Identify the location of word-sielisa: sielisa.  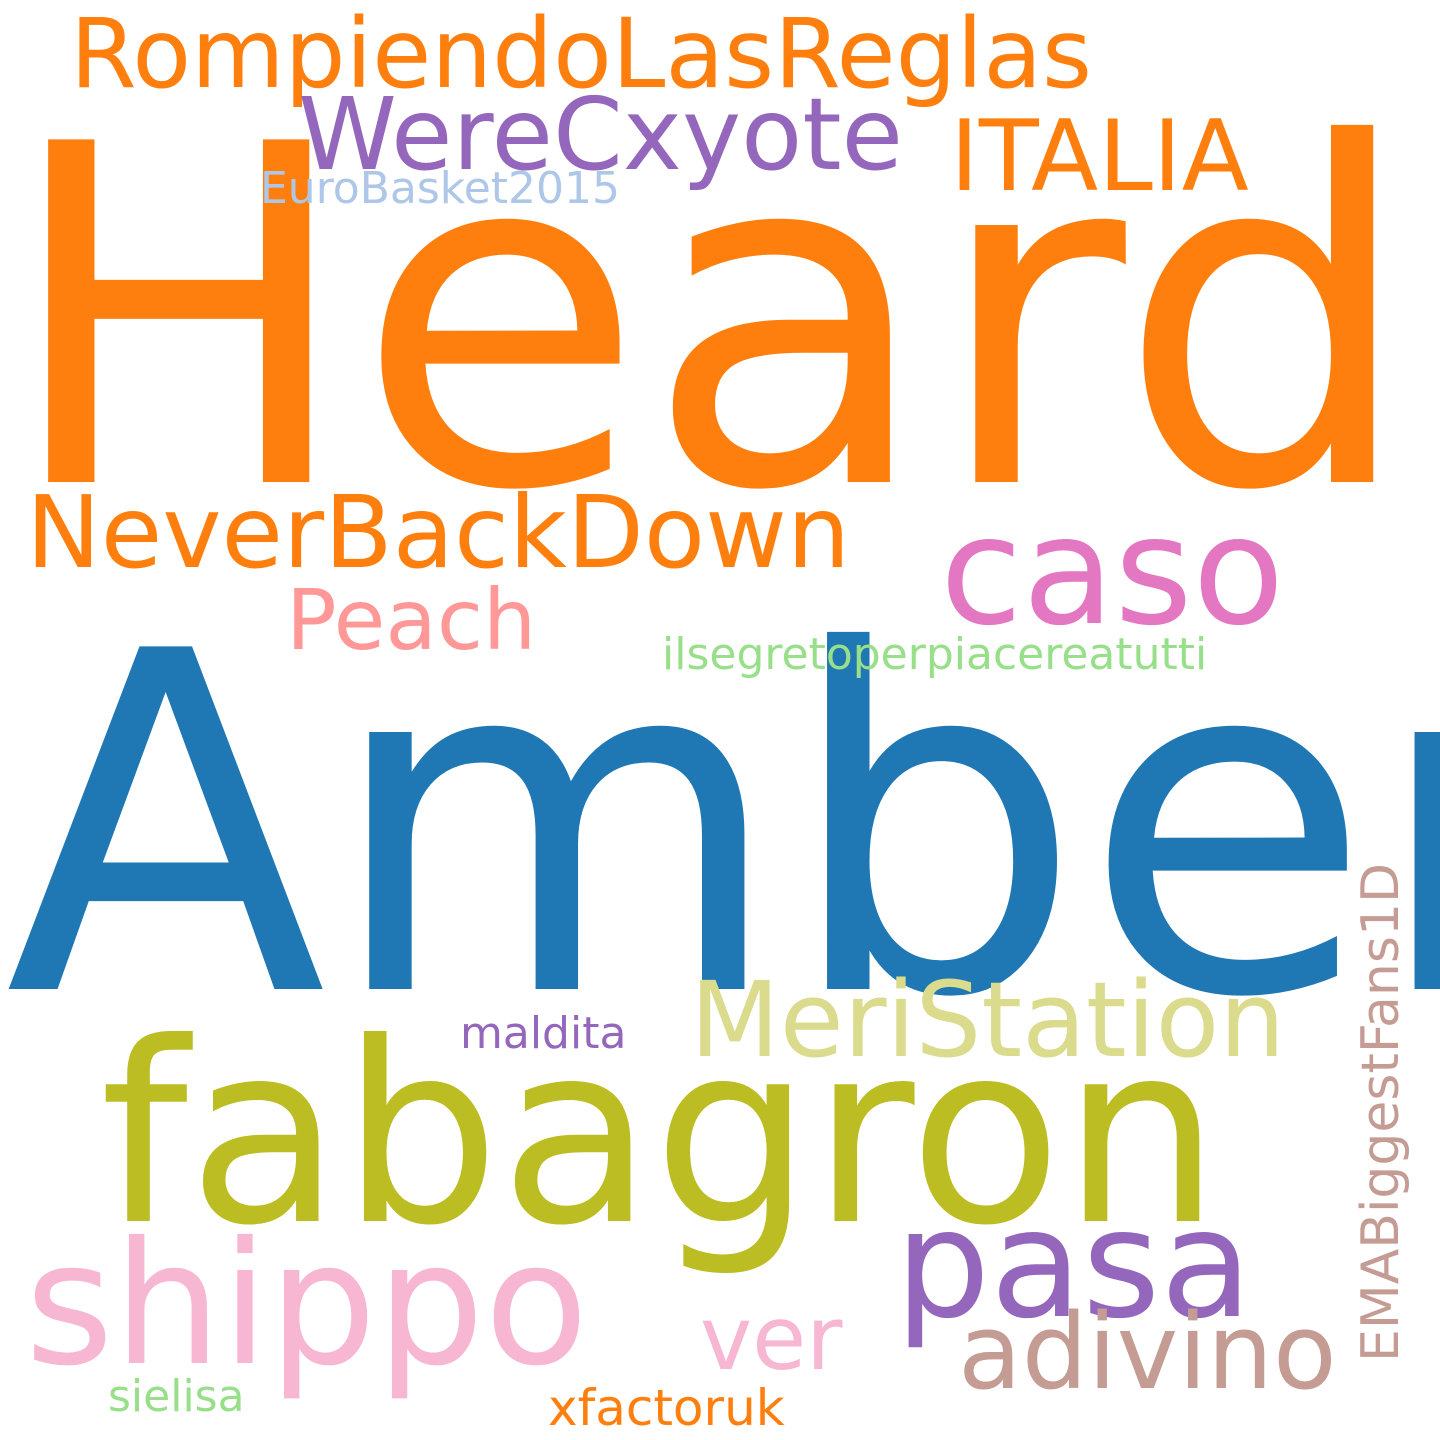
(176, 1396).